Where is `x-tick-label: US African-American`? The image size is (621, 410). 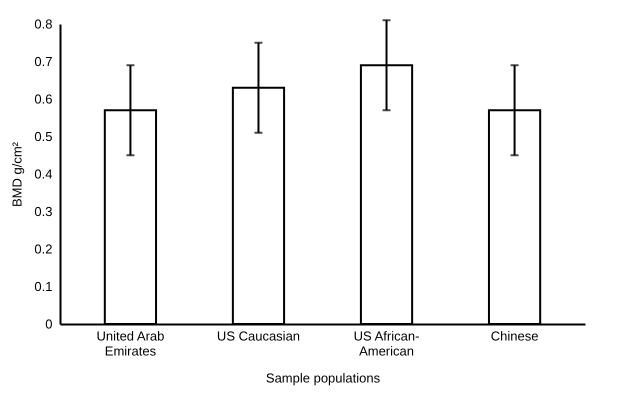 x-tick-label: US African-American is located at coordinates (387, 343).